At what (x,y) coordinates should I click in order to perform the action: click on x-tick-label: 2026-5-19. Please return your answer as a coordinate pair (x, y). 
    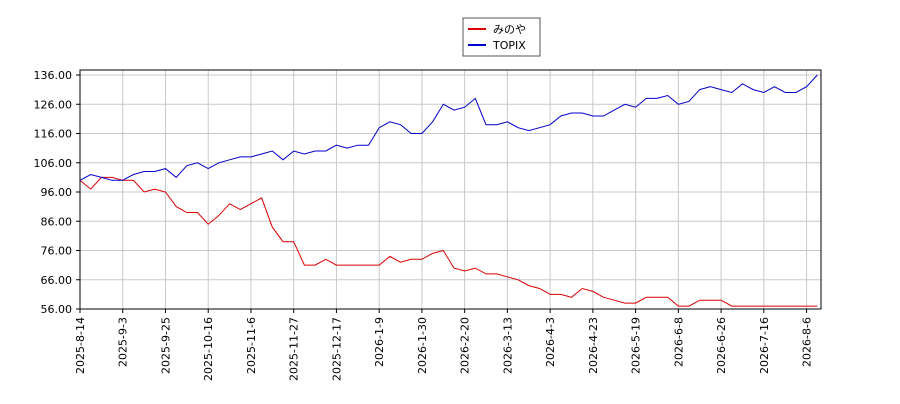
    Looking at the image, I should click on (636, 345).